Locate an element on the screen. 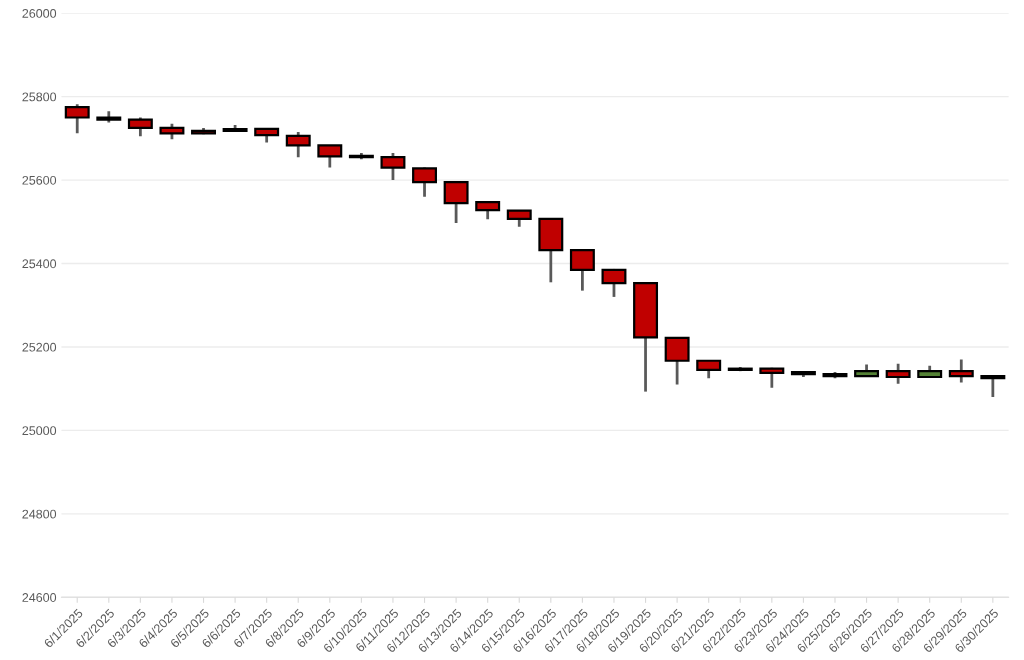 The height and width of the screenshot is (660, 1024). y-tick-label: 24600 is located at coordinates (39, 597).